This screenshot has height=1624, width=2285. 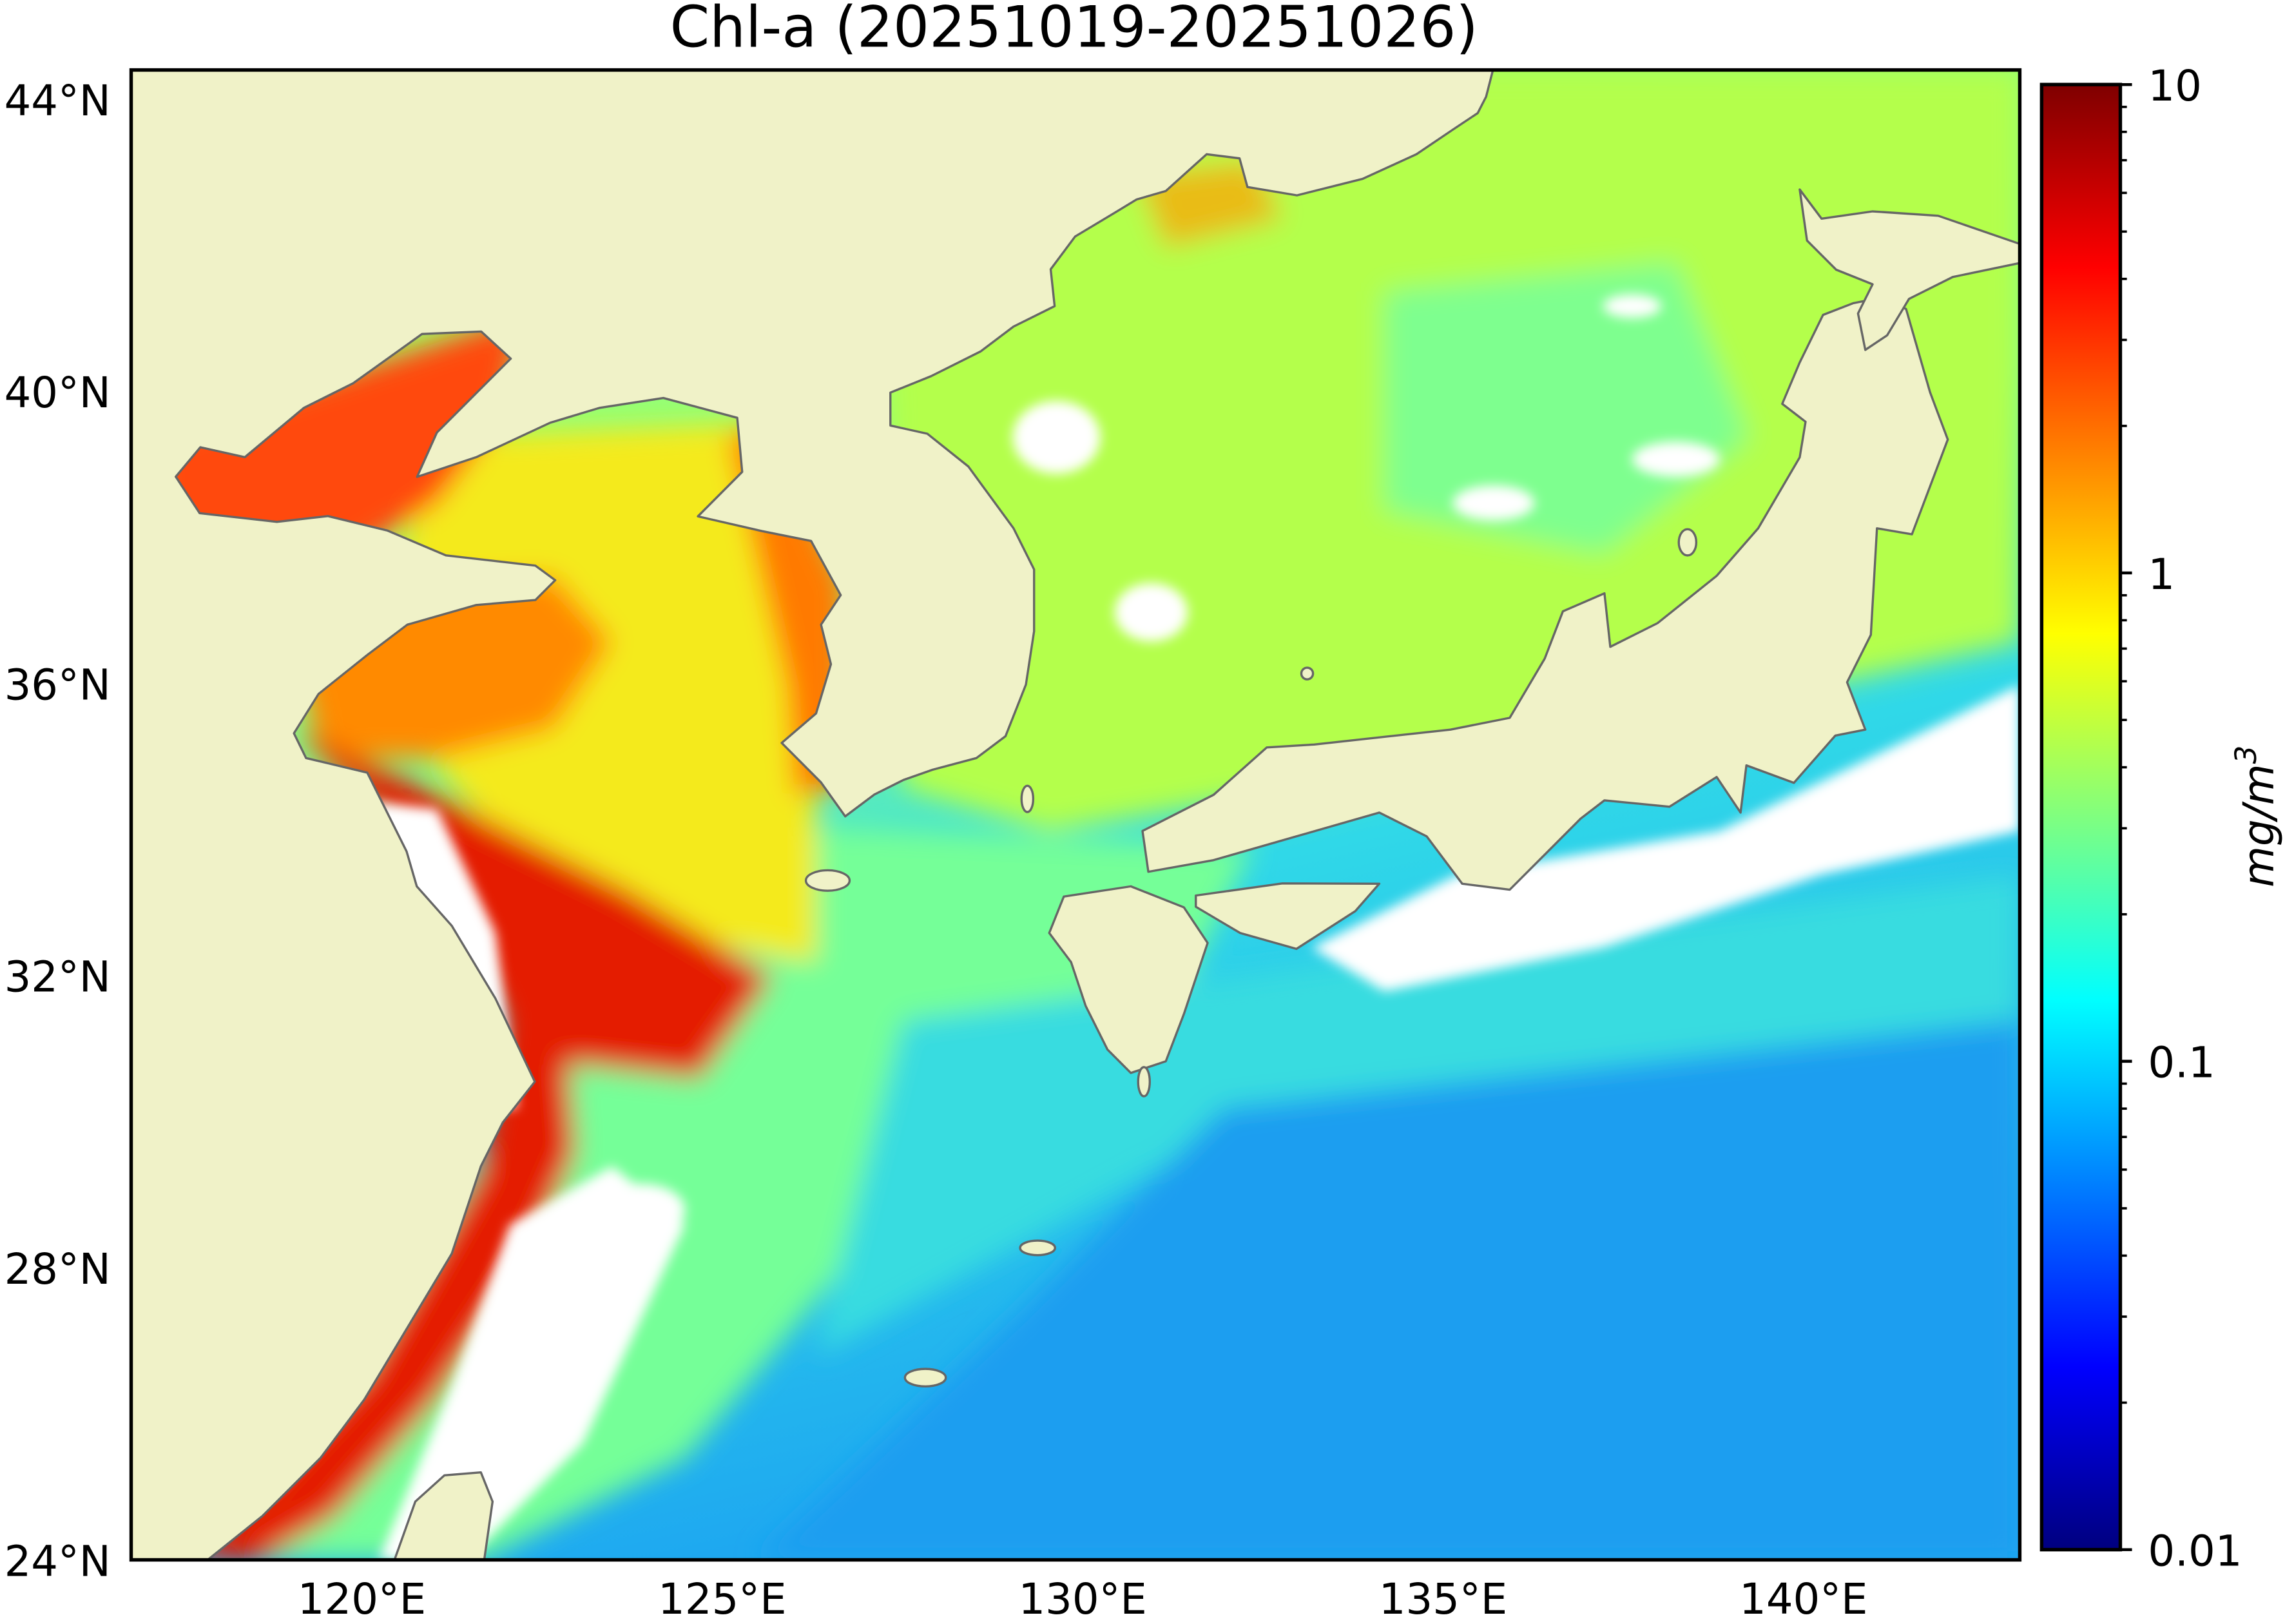 What do you see at coordinates (1056, 437) in the screenshot?
I see `cloud-korea-east` at bounding box center [1056, 437].